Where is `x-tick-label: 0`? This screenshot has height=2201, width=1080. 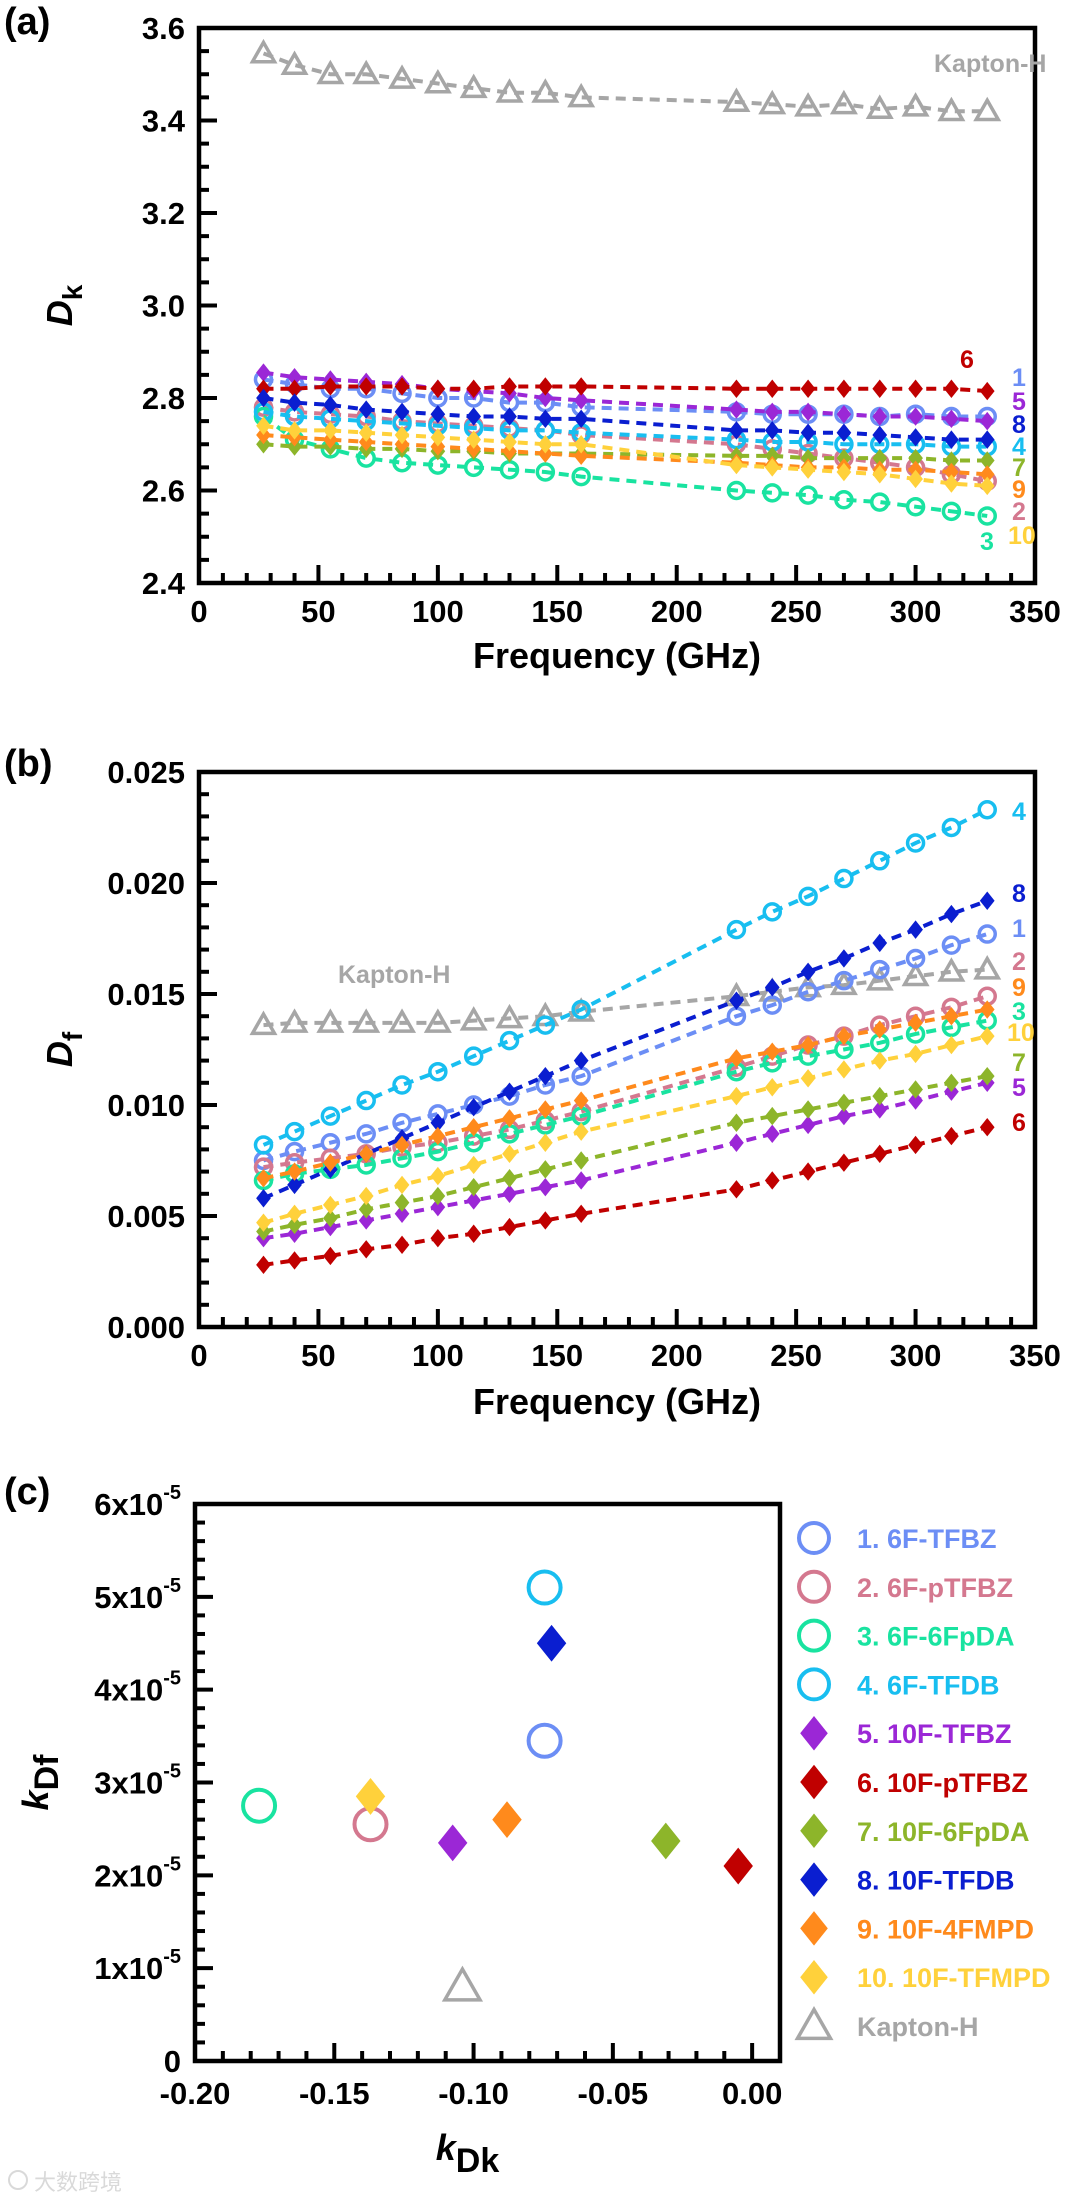
x-tick-label: 0 is located at coordinates (198, 611).